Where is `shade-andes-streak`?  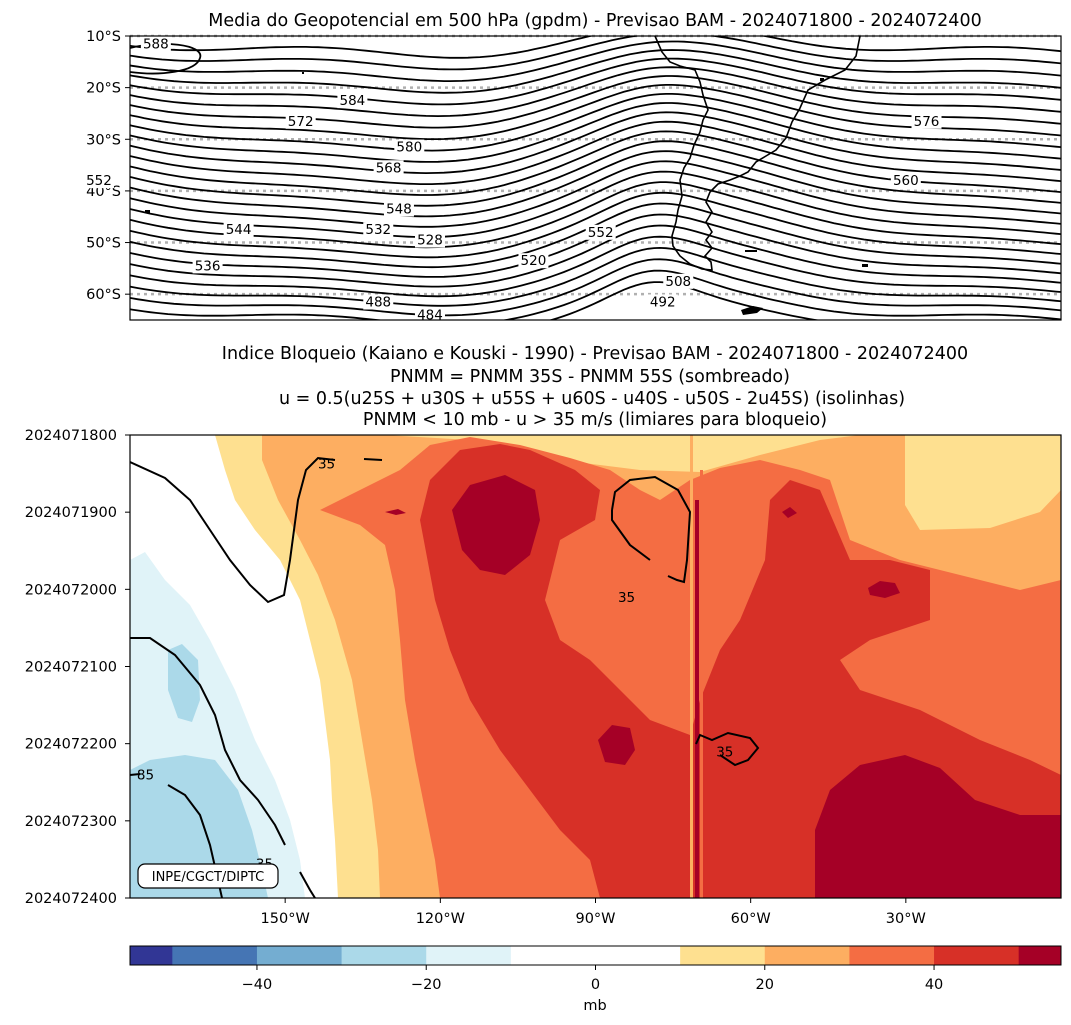 shade-andes-streak is located at coordinates (691, 666).